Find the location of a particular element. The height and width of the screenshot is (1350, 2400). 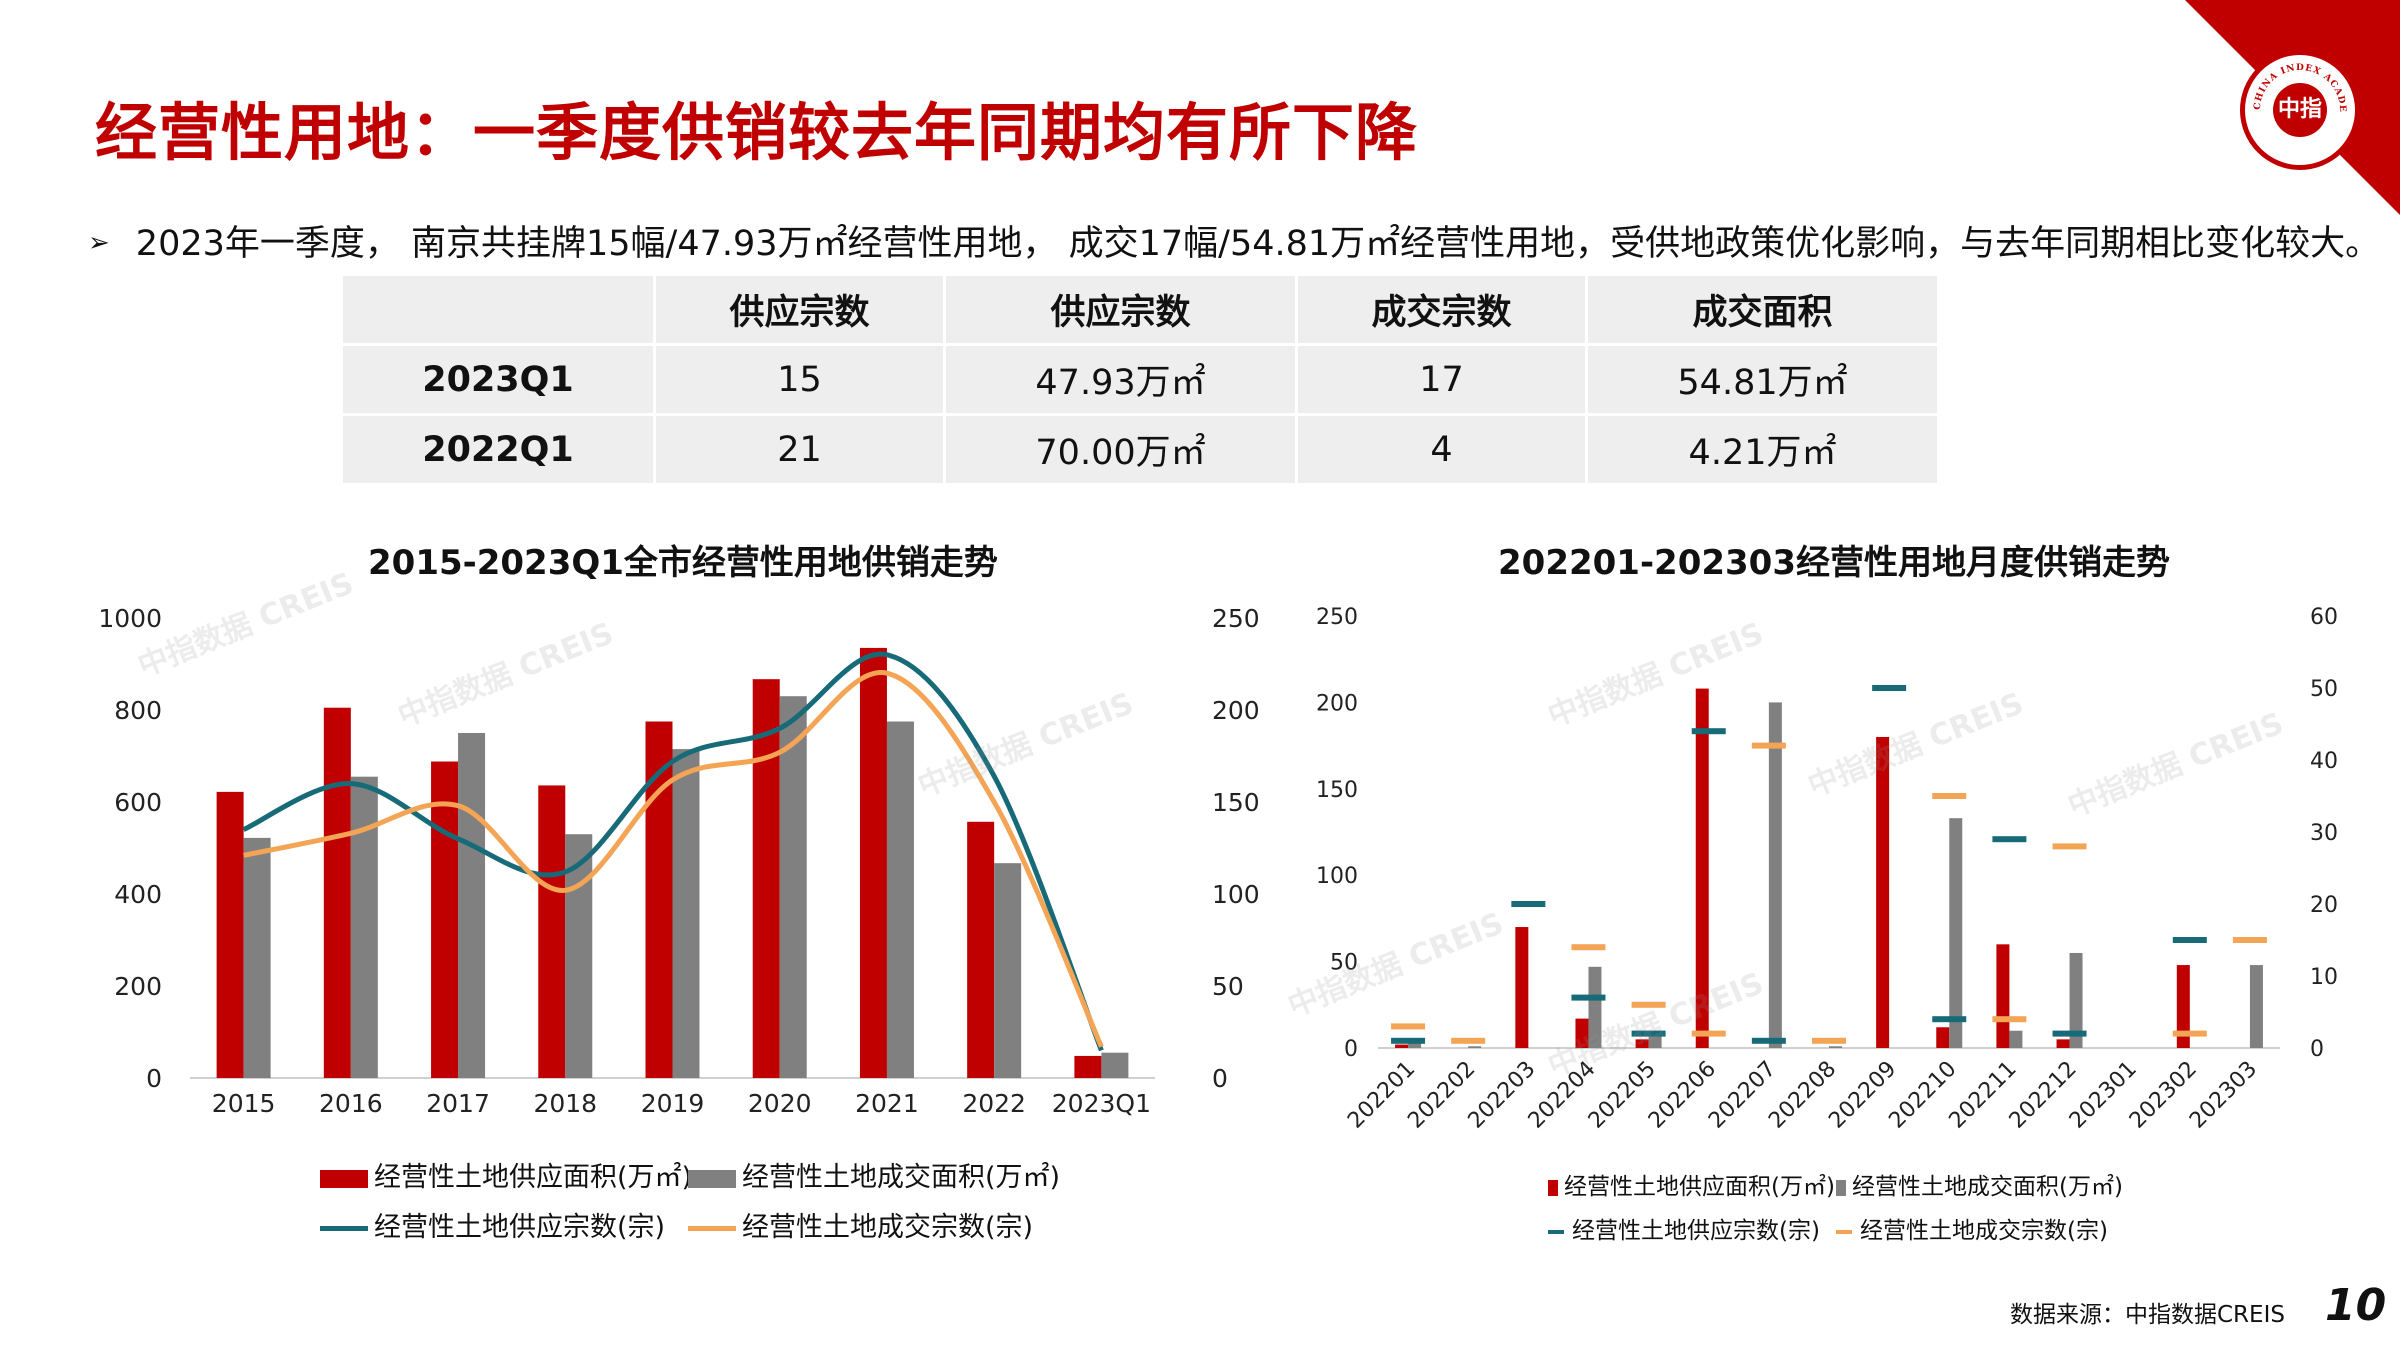

chart1-legend-supply-area: 经营性土地供应面积(万㎡) is located at coordinates (506, 1174).